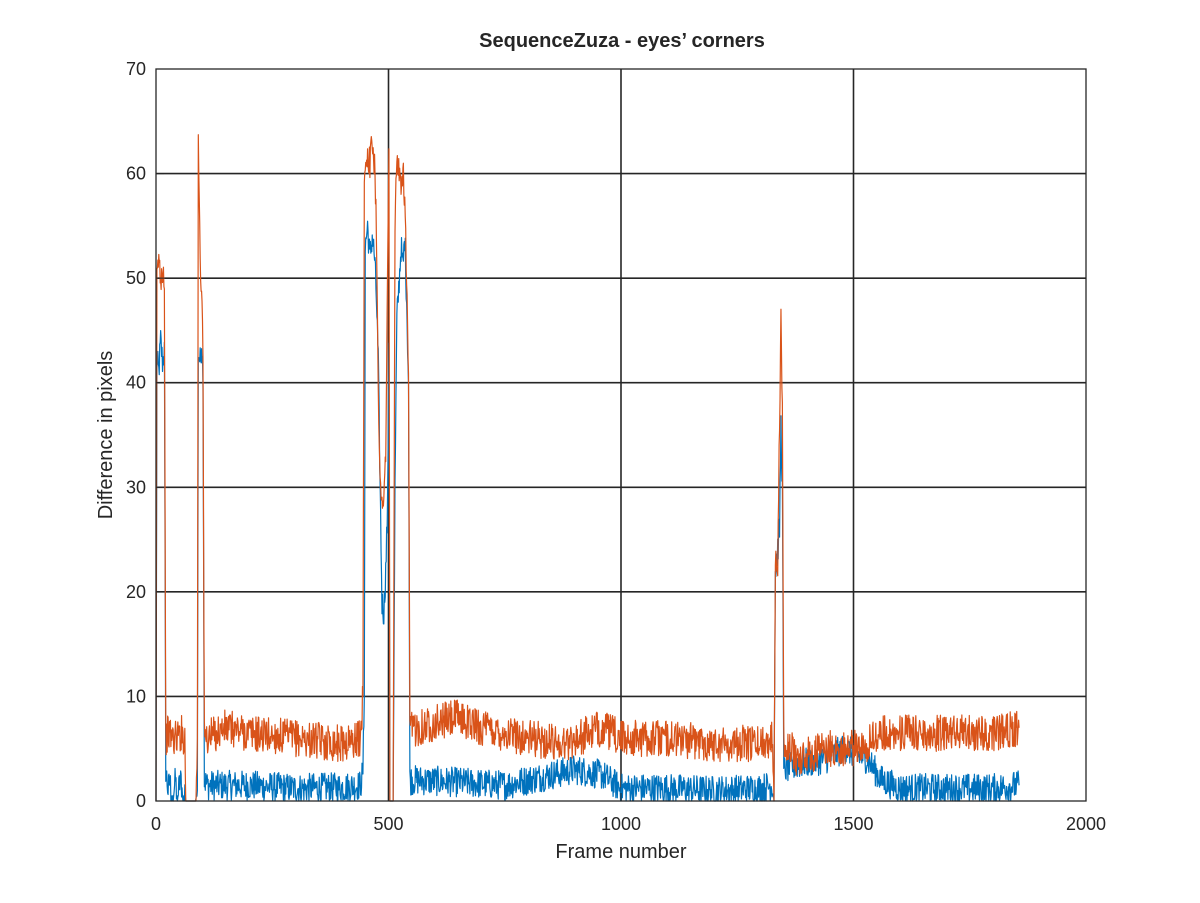 This screenshot has height=903, width=1200. What do you see at coordinates (136, 435) in the screenshot?
I see `y-tick-labels: 0 10 20 30 40 50 60 70` at bounding box center [136, 435].